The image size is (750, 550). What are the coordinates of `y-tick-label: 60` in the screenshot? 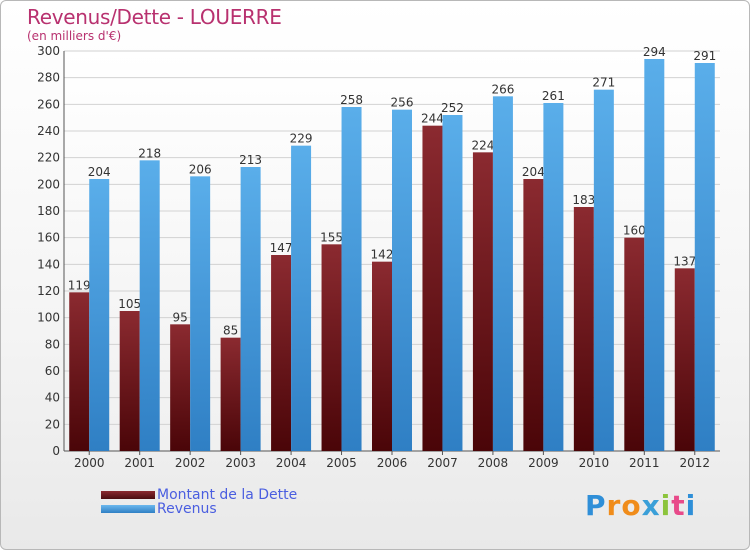 It's located at (52, 371).